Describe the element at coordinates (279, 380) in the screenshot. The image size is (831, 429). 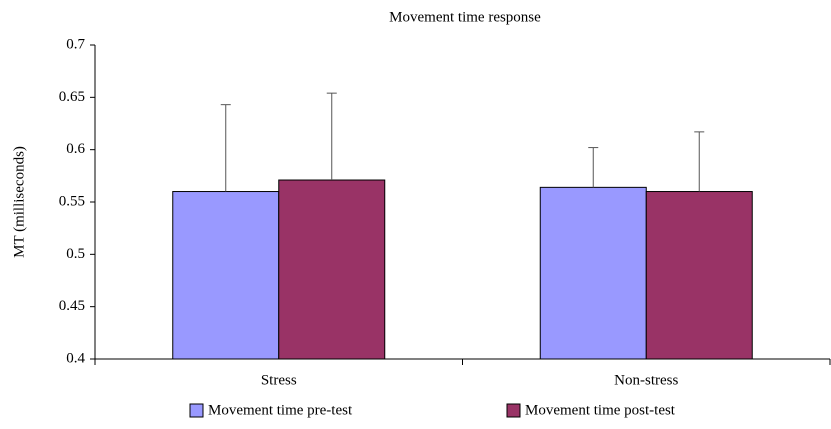
I see `x-tick-label: Stress` at that location.